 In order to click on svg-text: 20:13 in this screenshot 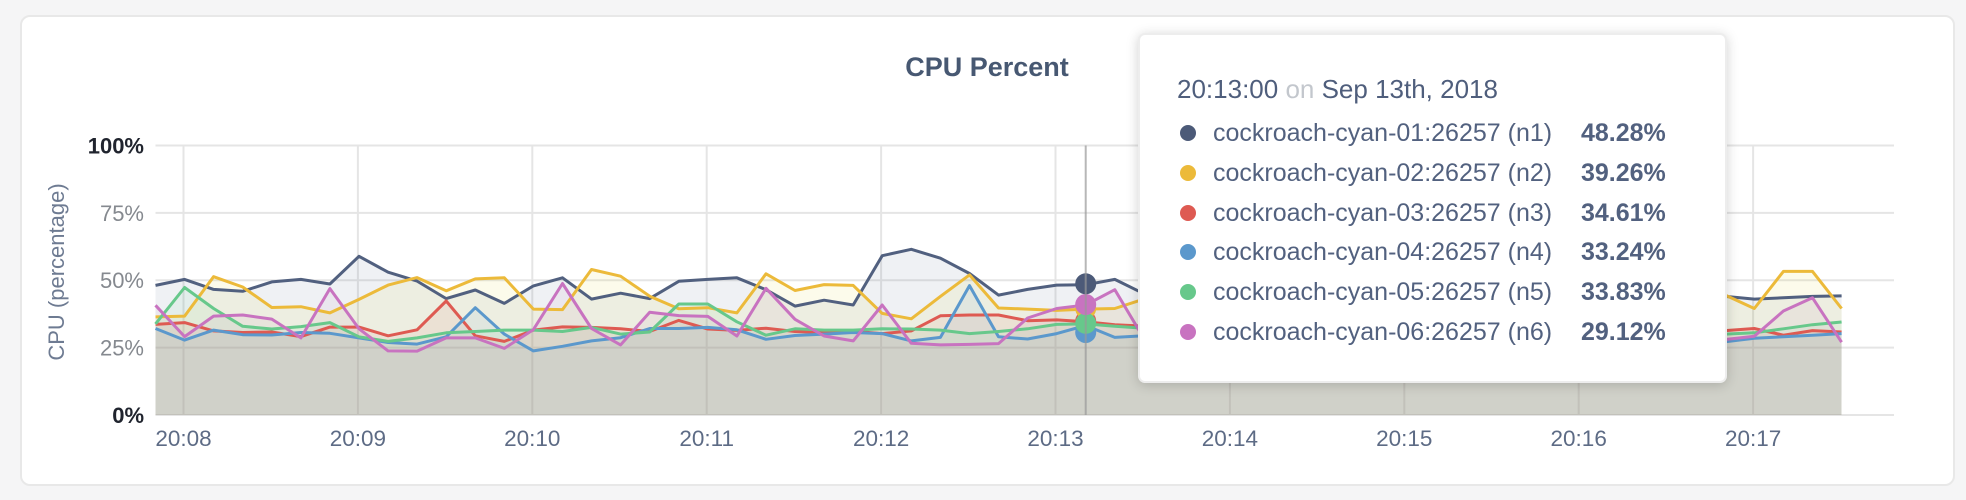, I will do `click(1055, 438)`.